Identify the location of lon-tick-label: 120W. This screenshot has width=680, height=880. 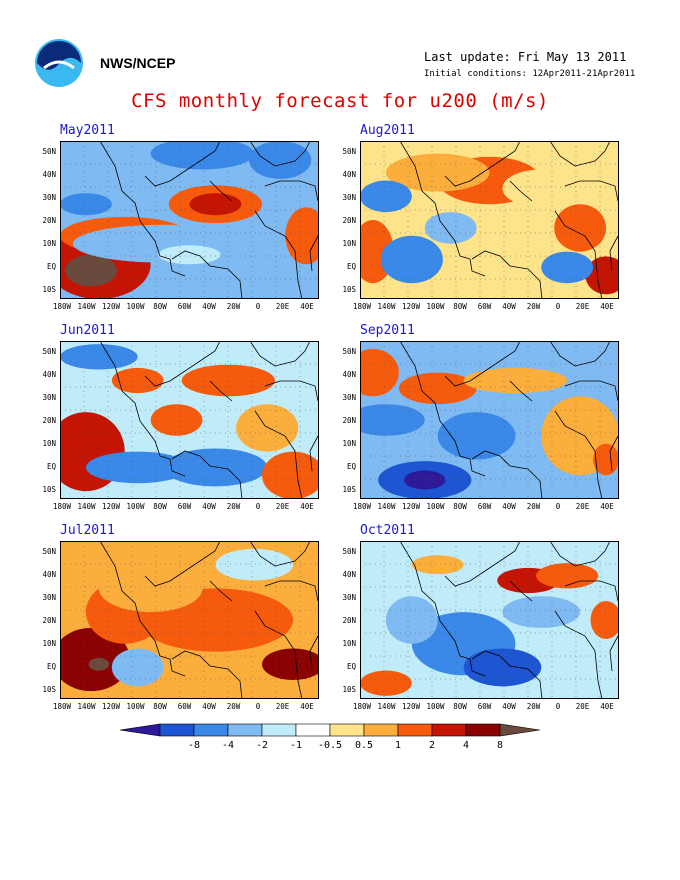
(411, 506).